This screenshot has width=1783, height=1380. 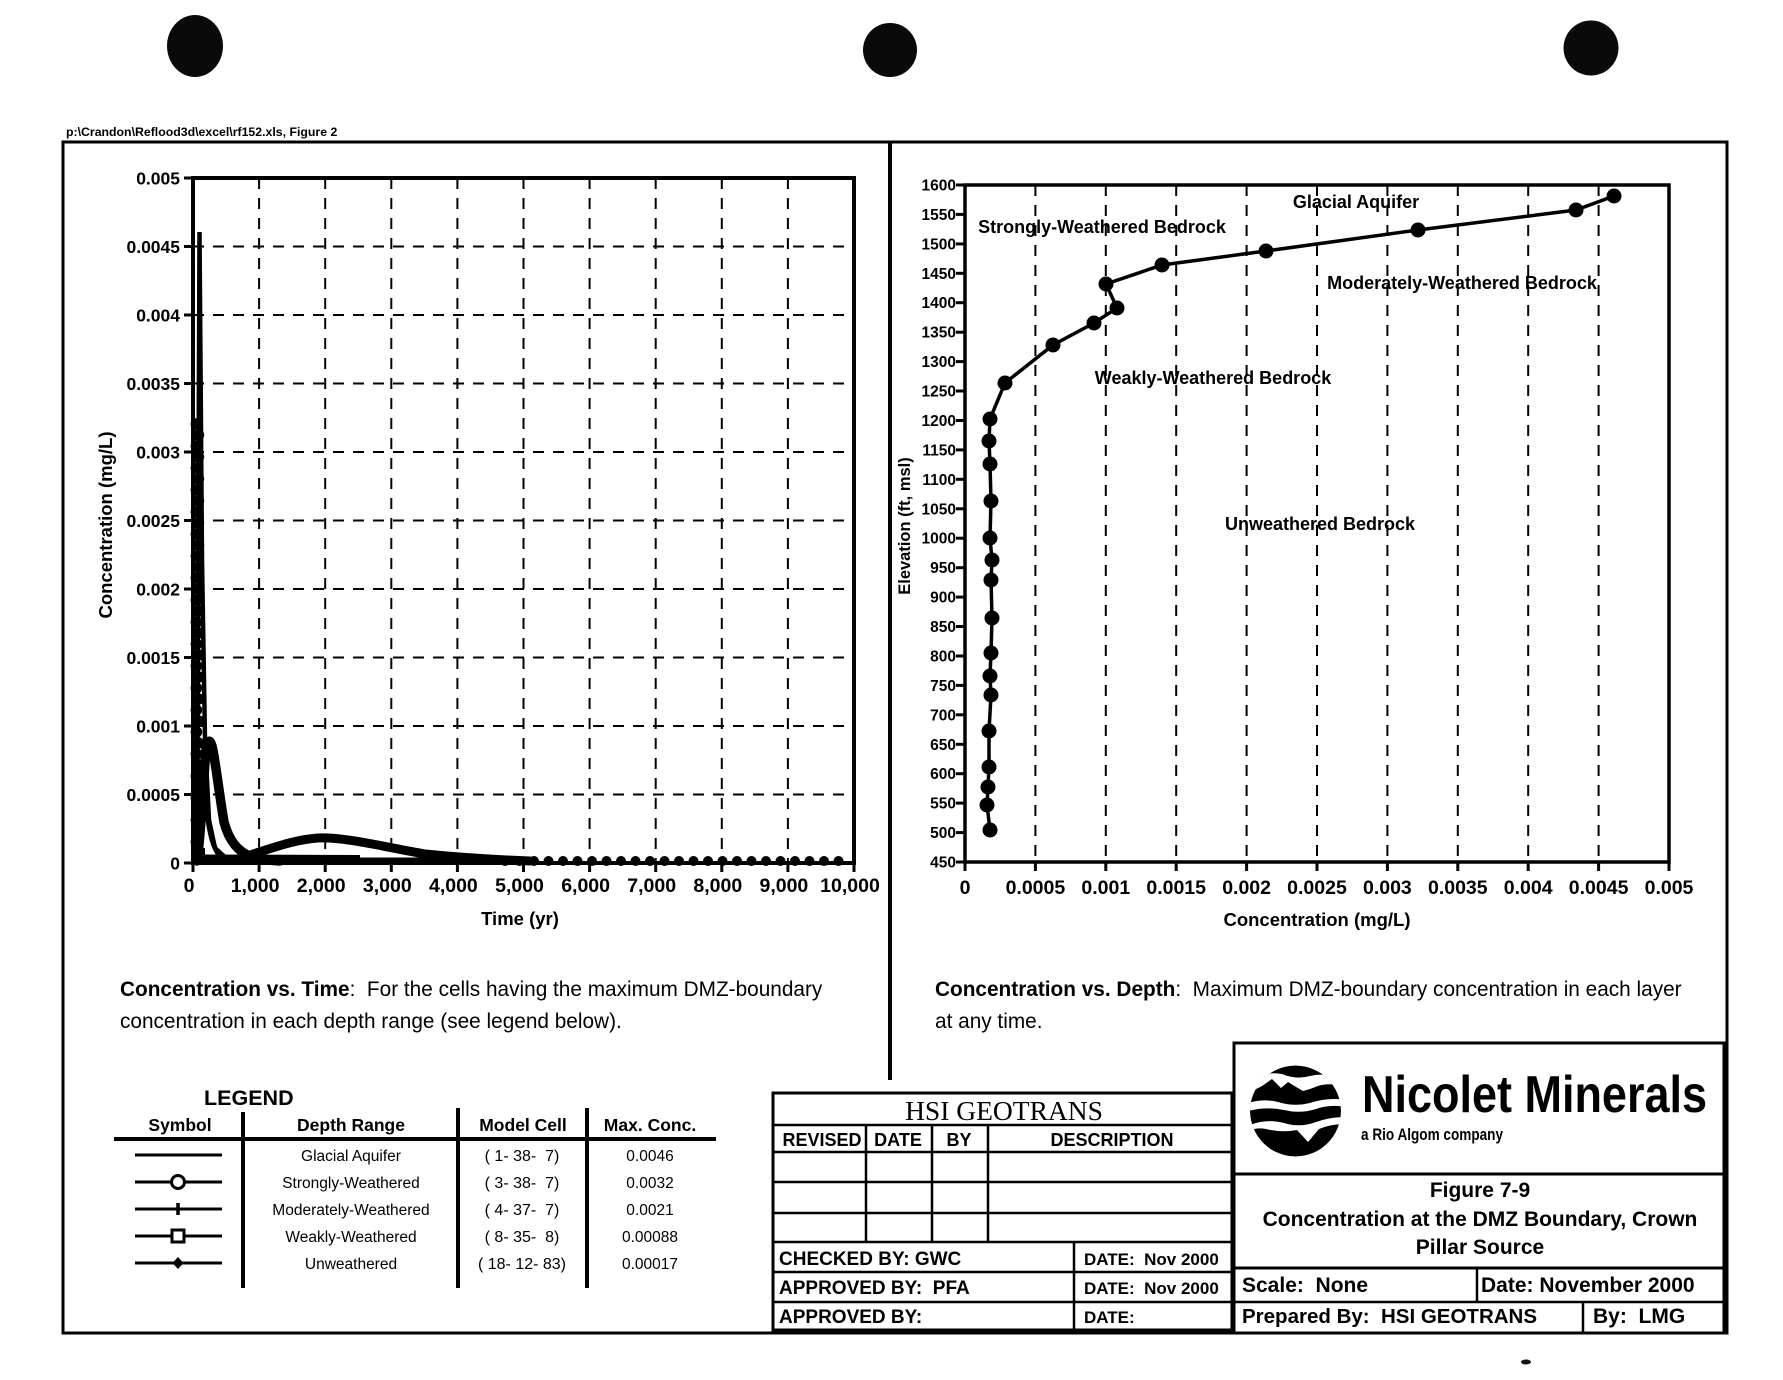 What do you see at coordinates (158, 179) in the screenshot?
I see `svg-text: 0.005` at bounding box center [158, 179].